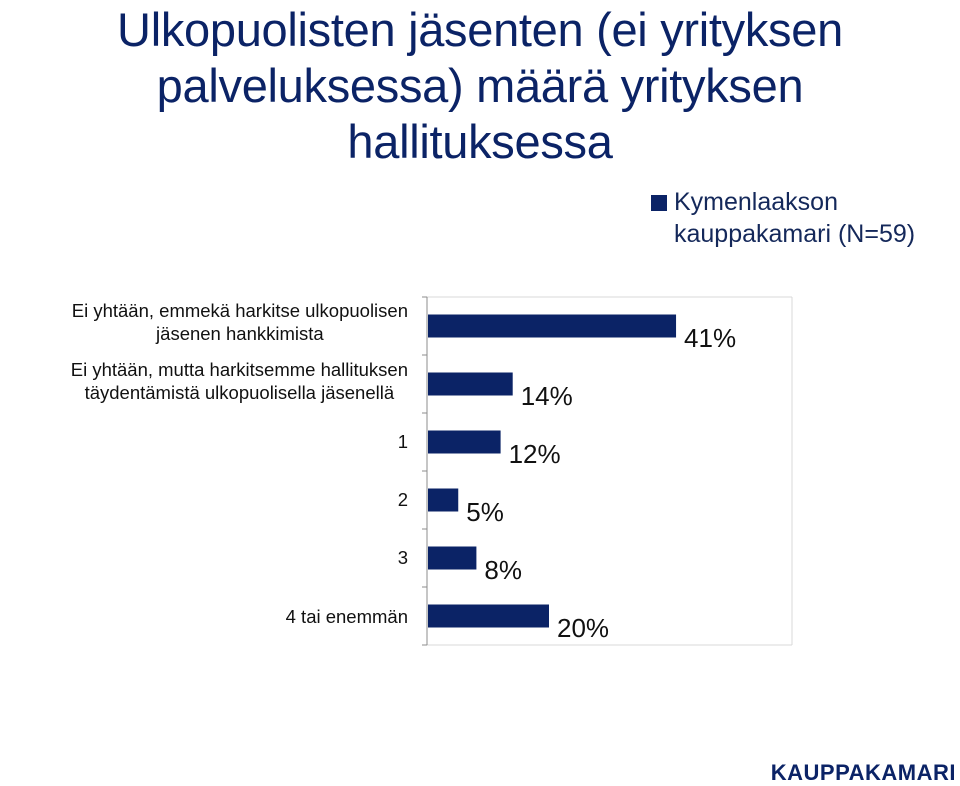 This screenshot has height=786, width=960. Describe the element at coordinates (503, 570) in the screenshot. I see `data-label-5: 8%` at that location.